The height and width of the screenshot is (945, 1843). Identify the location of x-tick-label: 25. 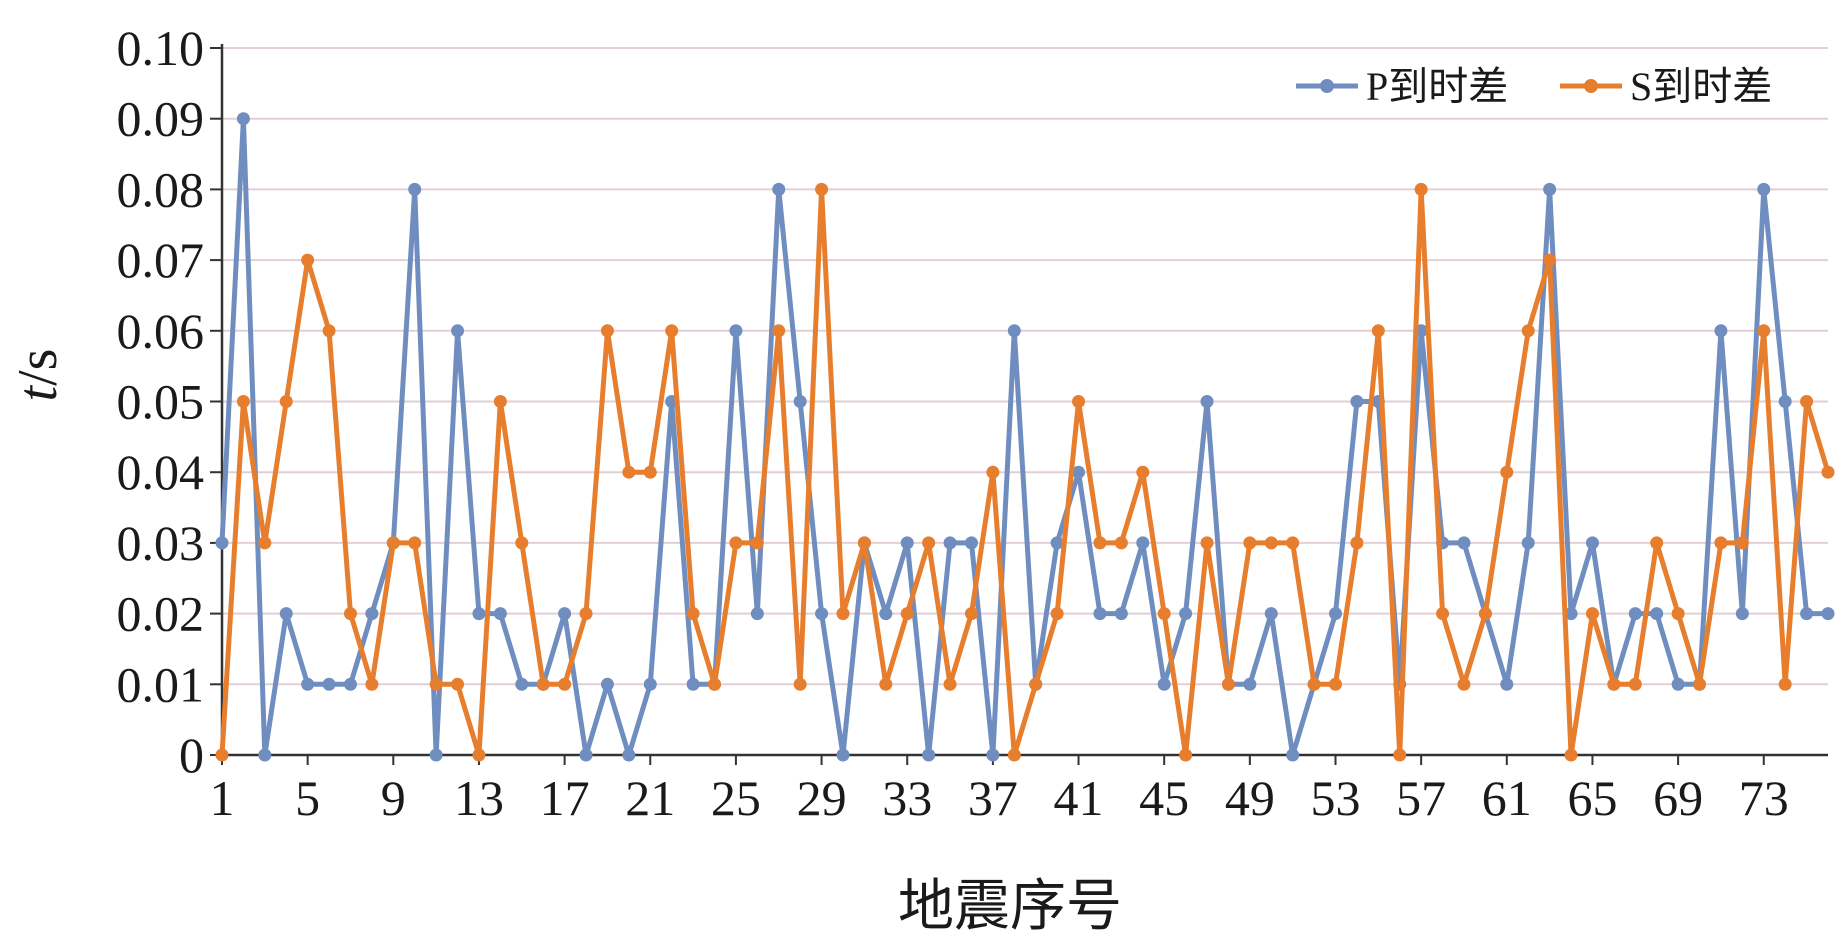
(736, 798).